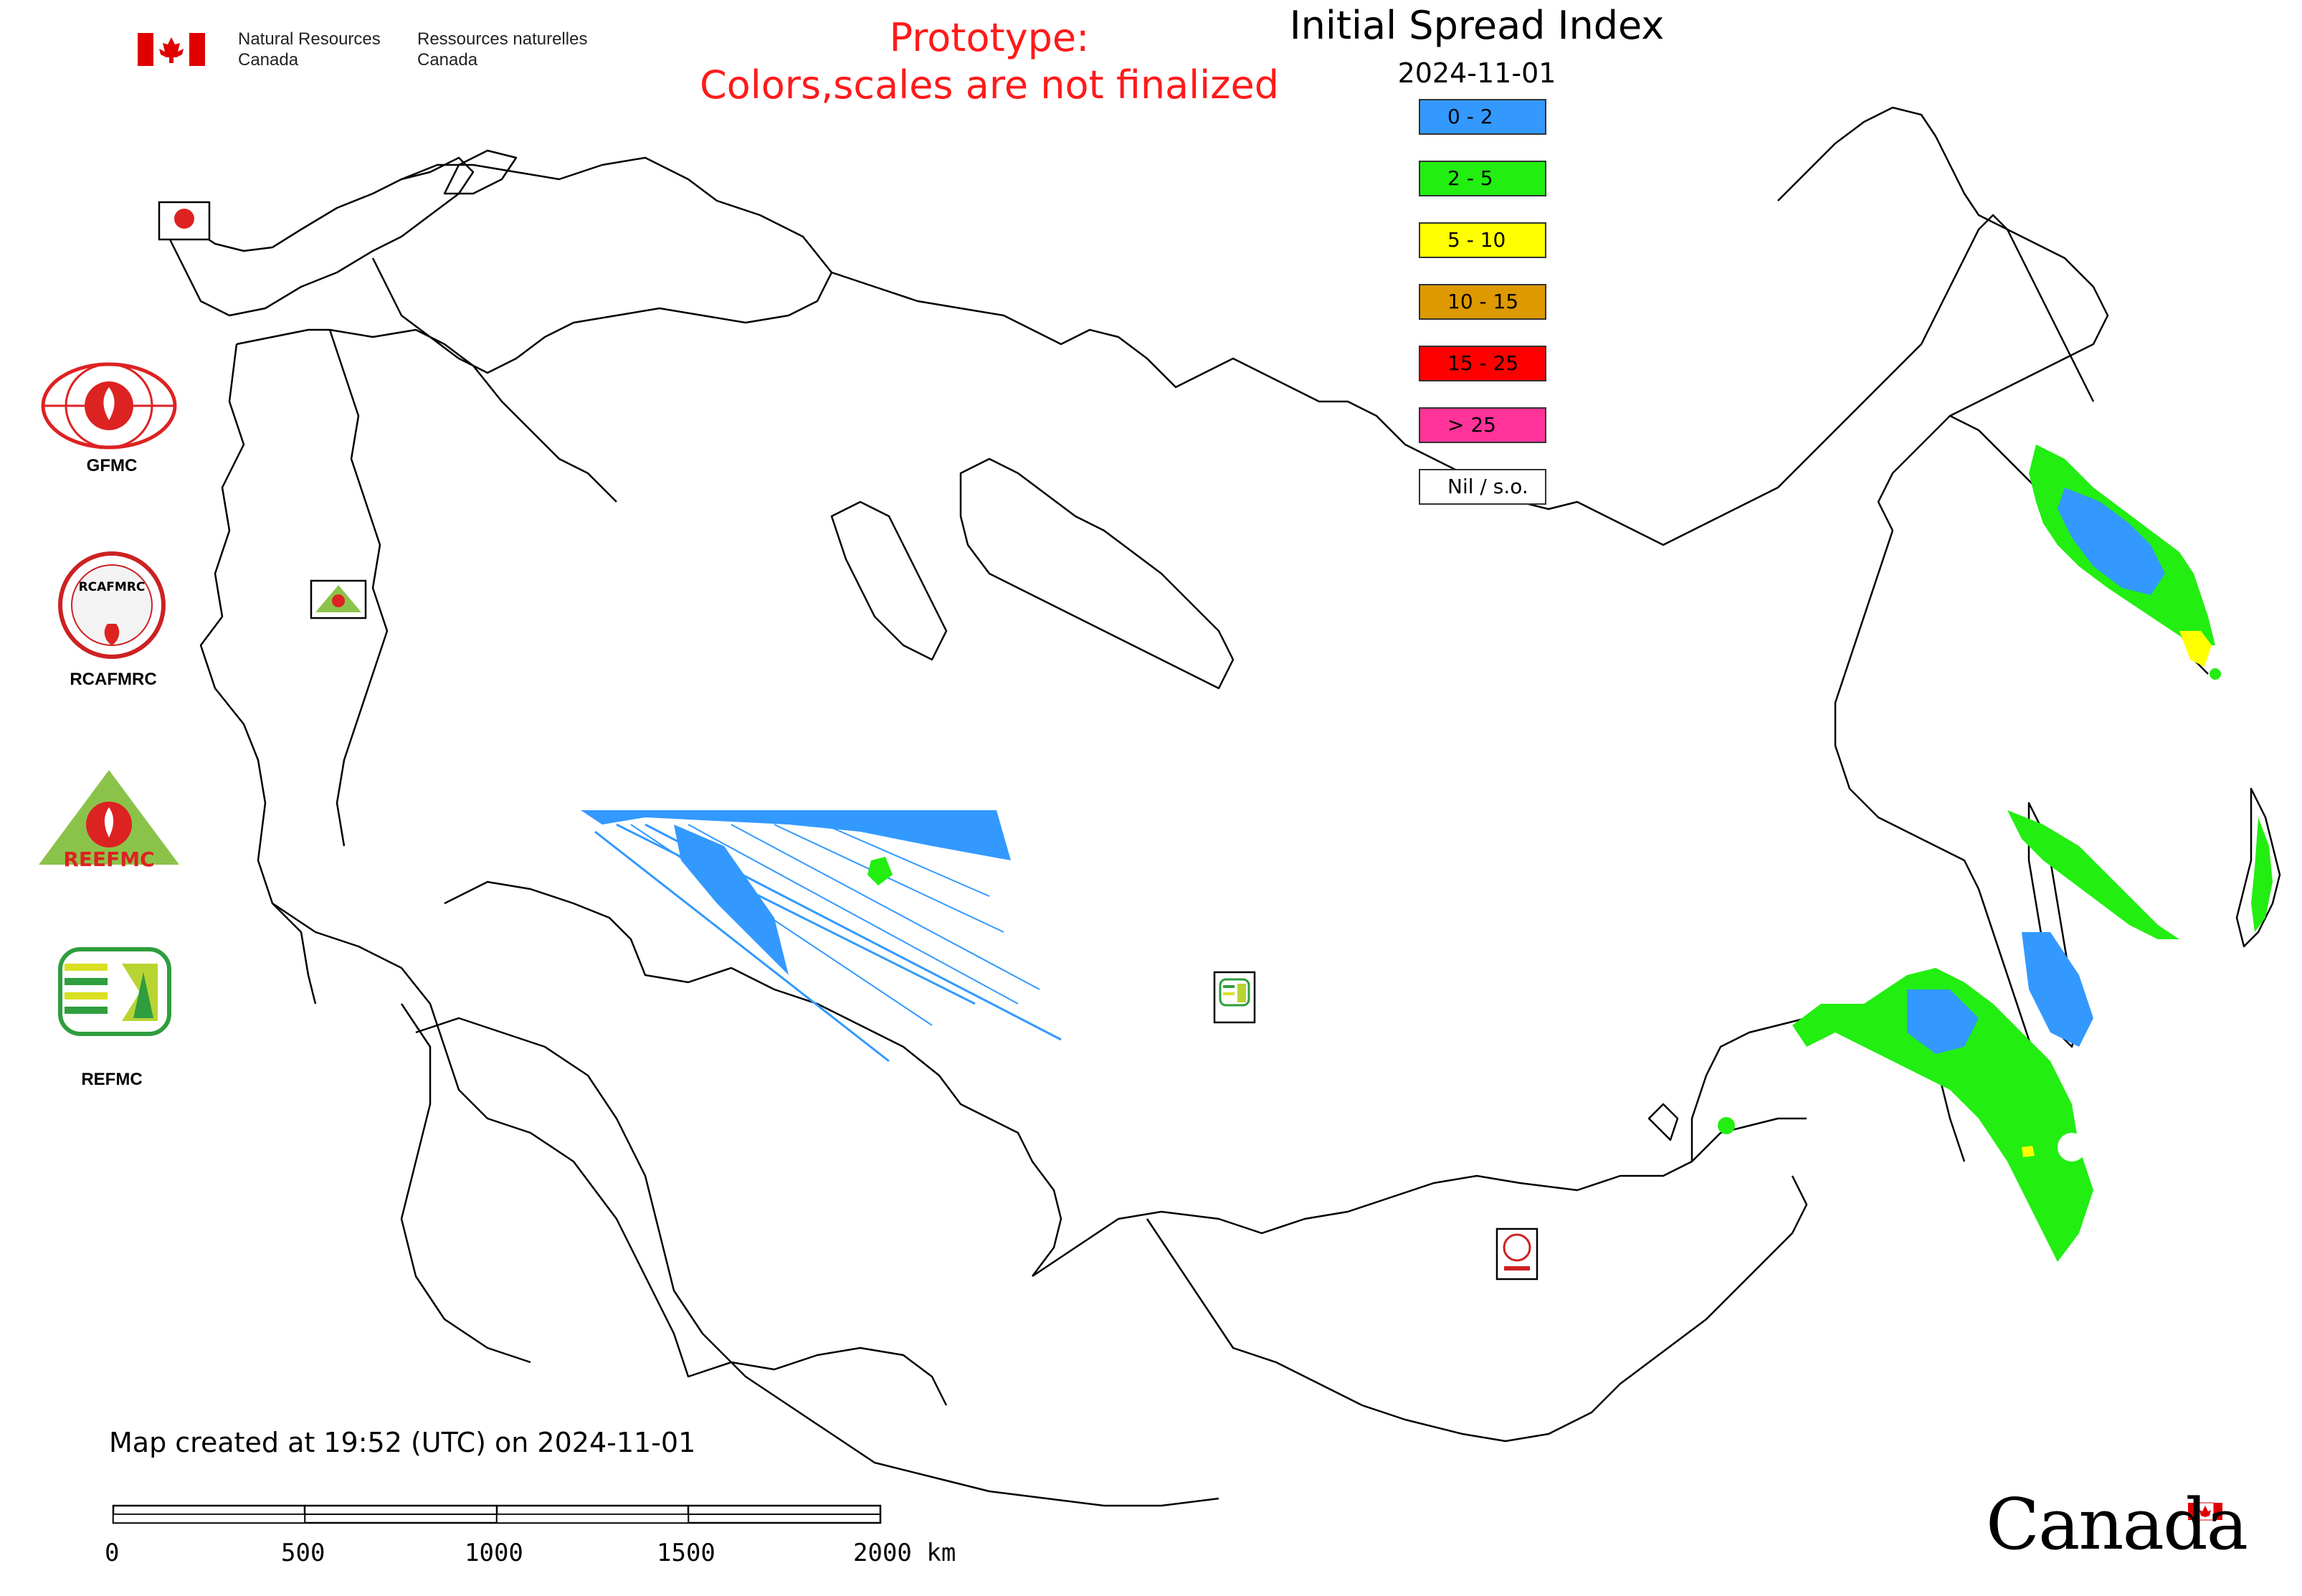 This screenshot has height=1596, width=2302. Describe the element at coordinates (989, 85) in the screenshot. I see `prototype-notice-line2: Colors,scales are not finalized` at that location.